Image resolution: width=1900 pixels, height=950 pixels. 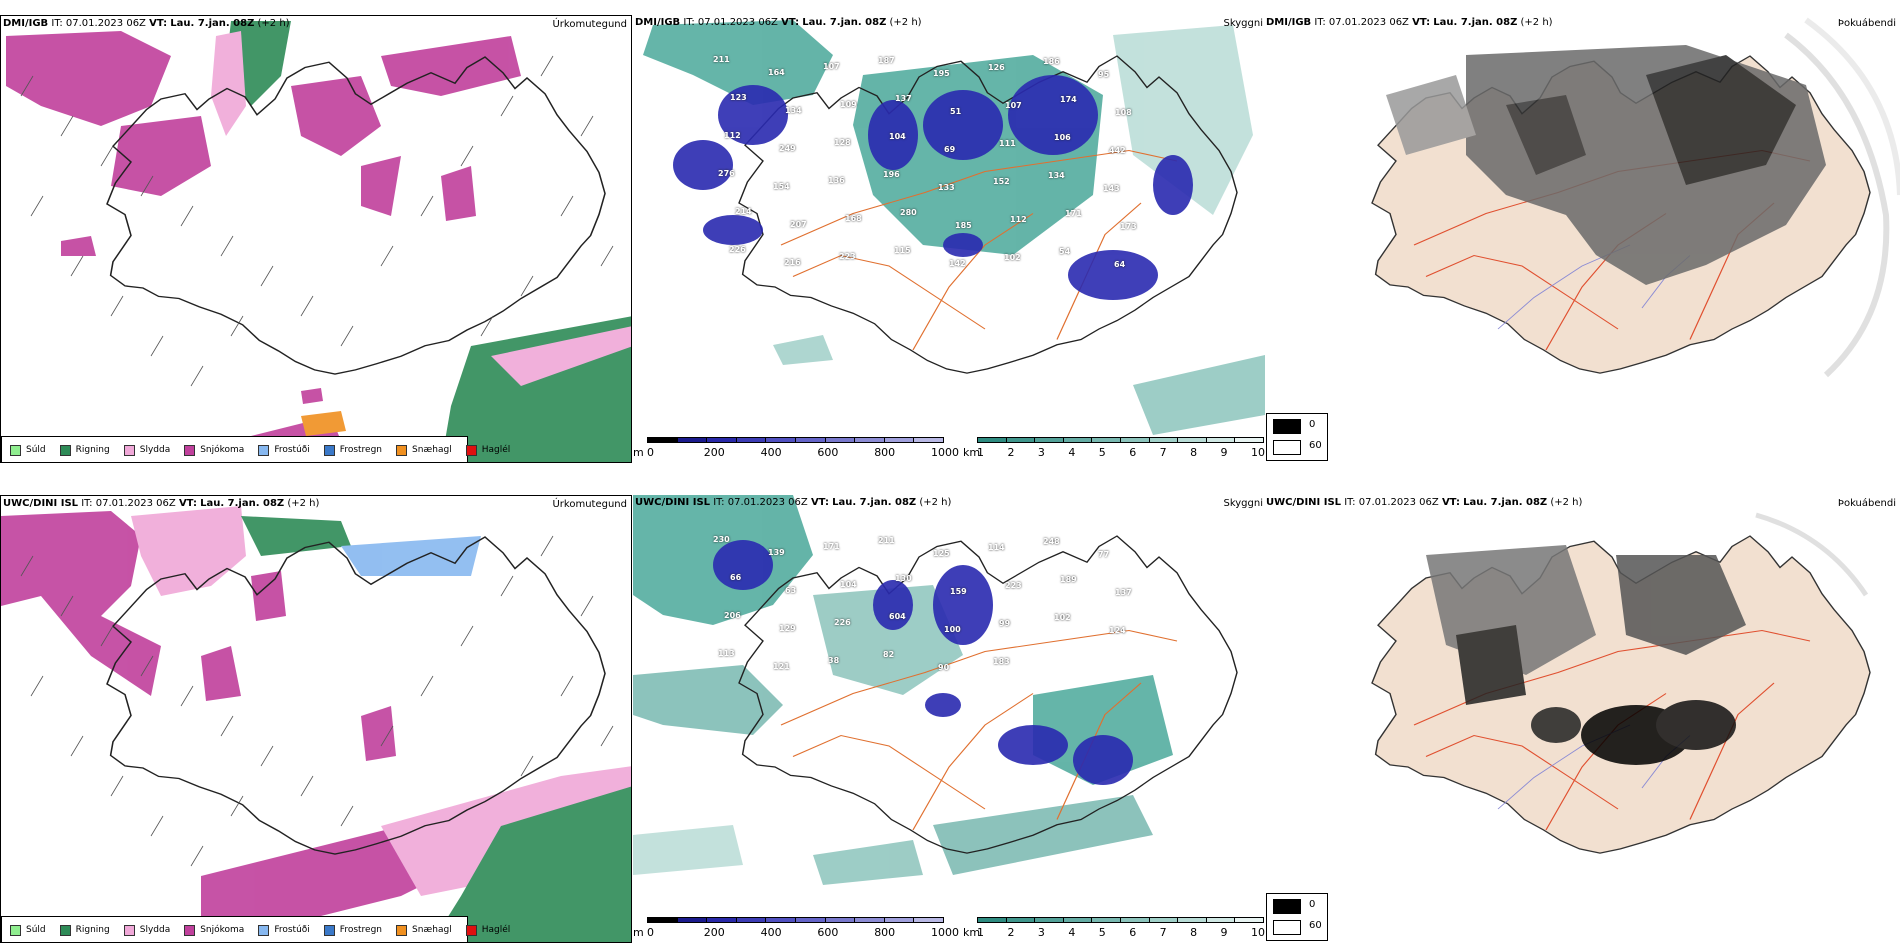 What do you see at coordinates (1120, 264) in the screenshot?
I see `visibility-value-label: 64` at bounding box center [1120, 264].